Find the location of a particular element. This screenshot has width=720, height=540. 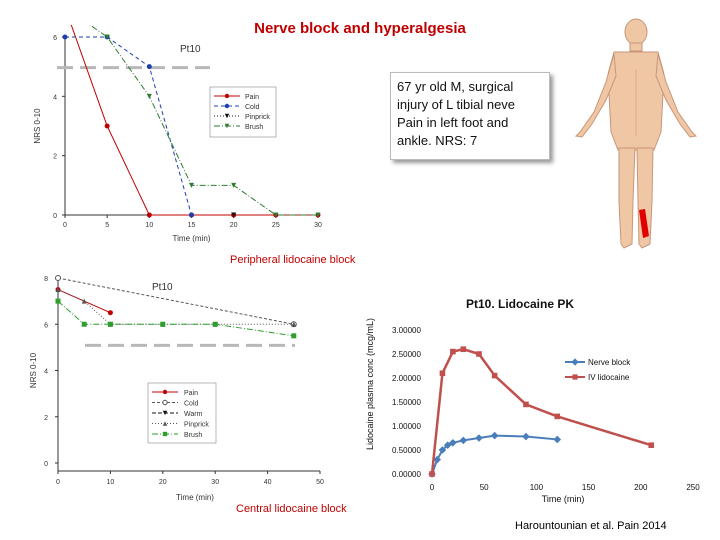

left-ankle-pain-mark is located at coordinates (644, 223).